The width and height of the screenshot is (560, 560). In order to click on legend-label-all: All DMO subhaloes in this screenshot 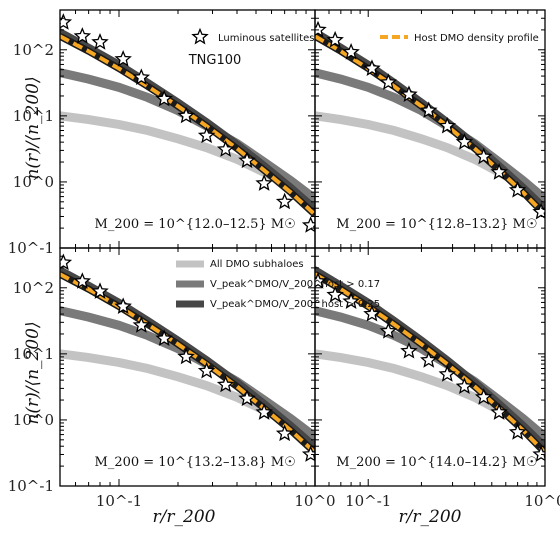, I will do `click(257, 264)`.